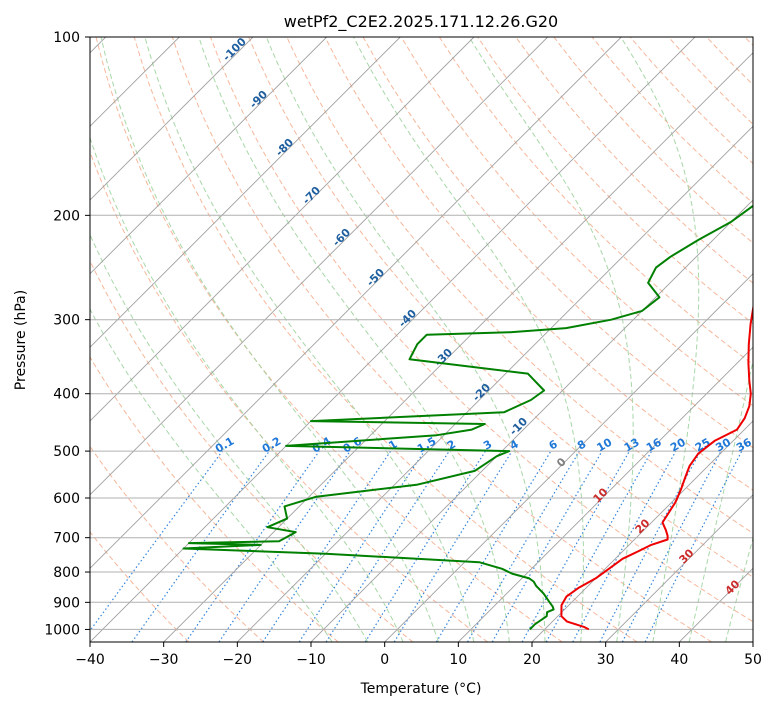  Describe the element at coordinates (67, 334) in the screenshot. I see `y-axis: 100 200 300 400 500 600 700 800 900 1000` at that location.